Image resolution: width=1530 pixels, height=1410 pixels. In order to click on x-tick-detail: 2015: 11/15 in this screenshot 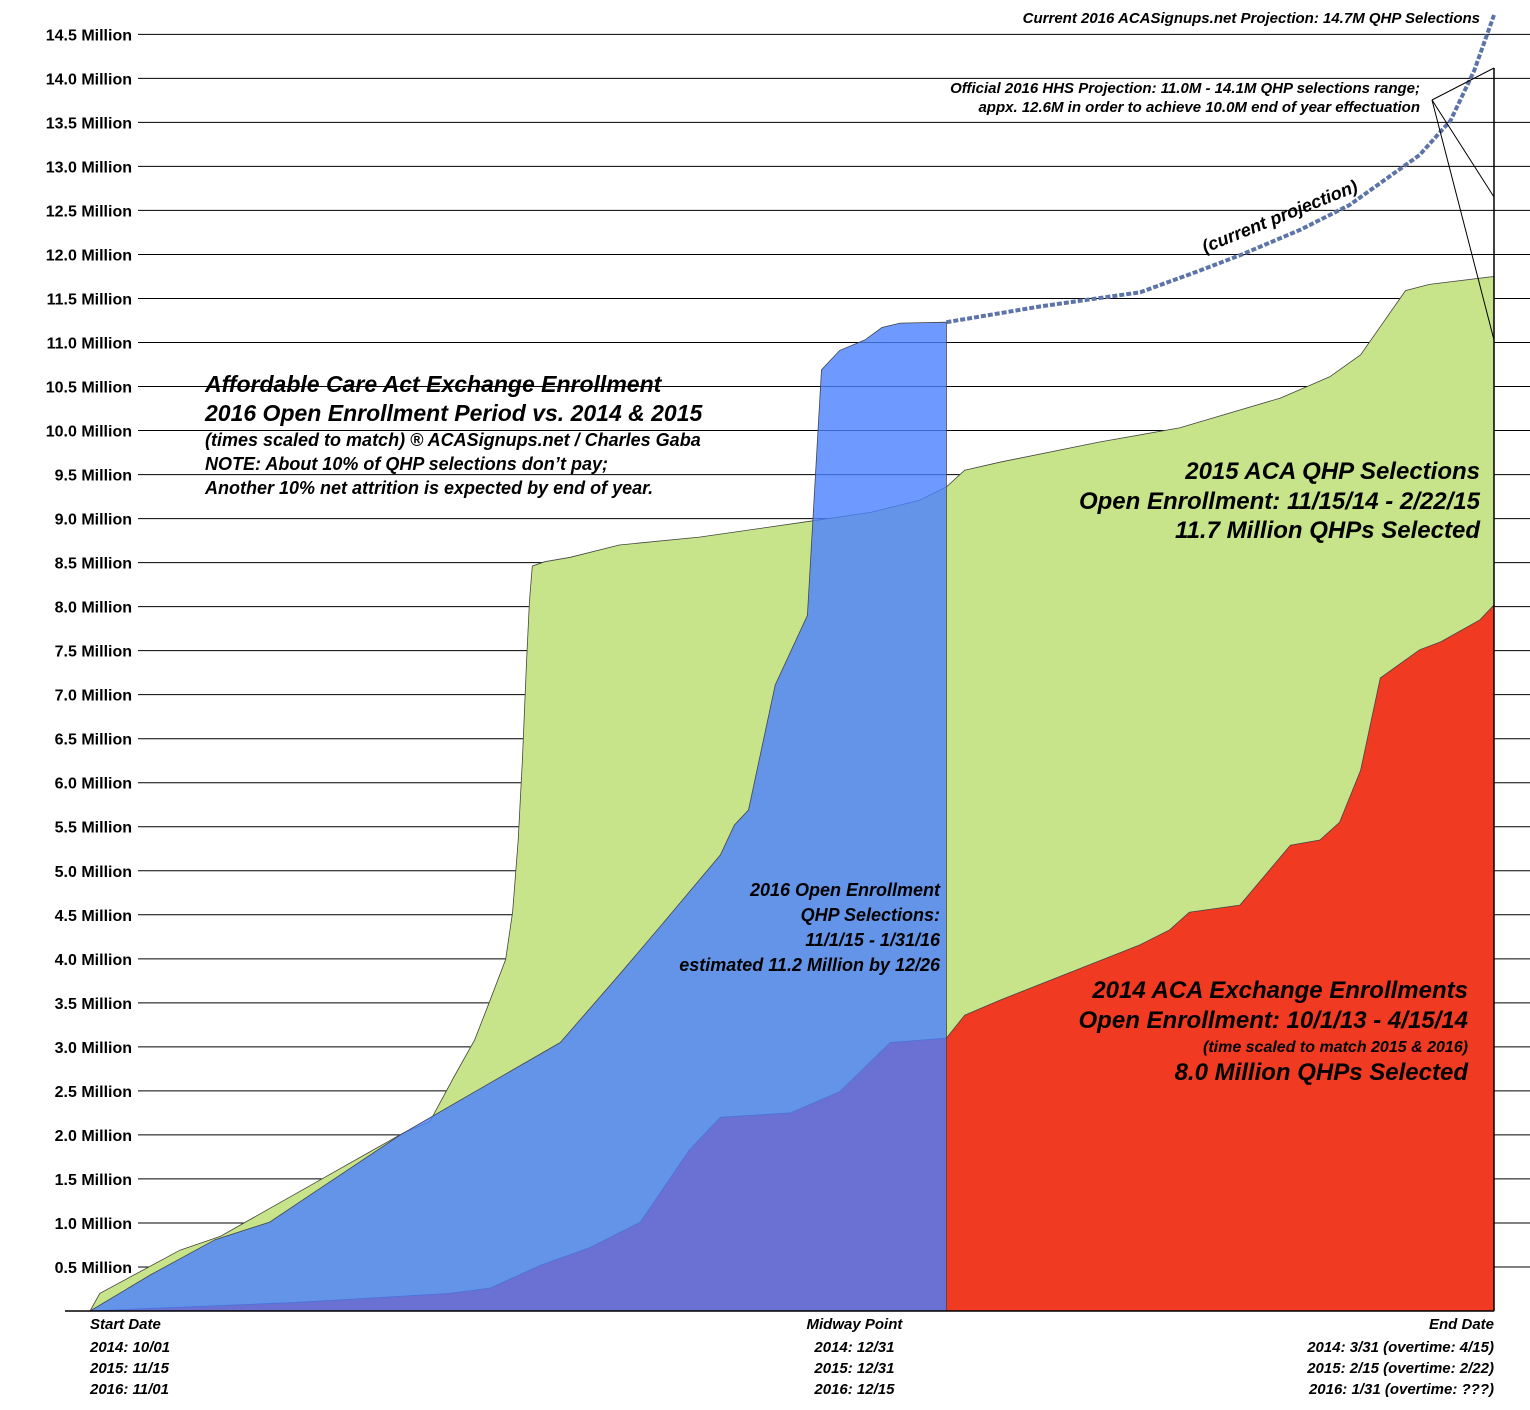, I will do `click(129, 1368)`.